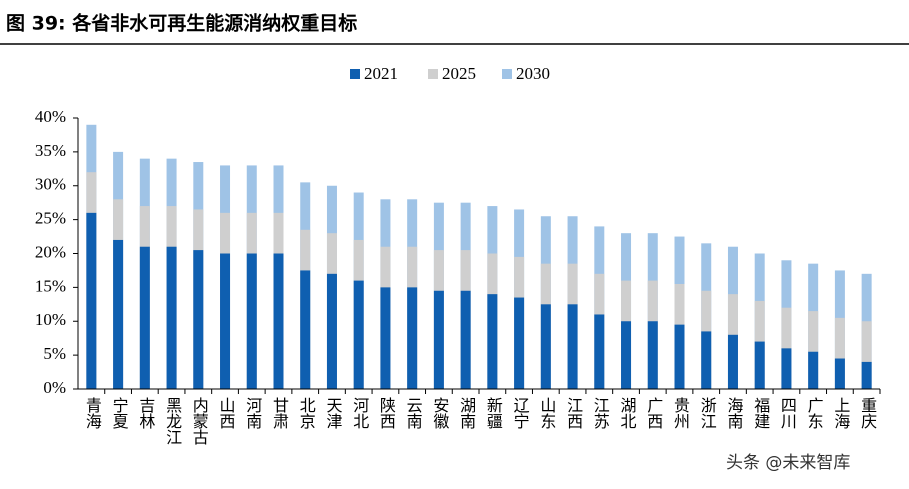 This screenshot has width=909, height=489. What do you see at coordinates (54, 353) in the screenshot?
I see `y-tick-label: 5%` at bounding box center [54, 353].